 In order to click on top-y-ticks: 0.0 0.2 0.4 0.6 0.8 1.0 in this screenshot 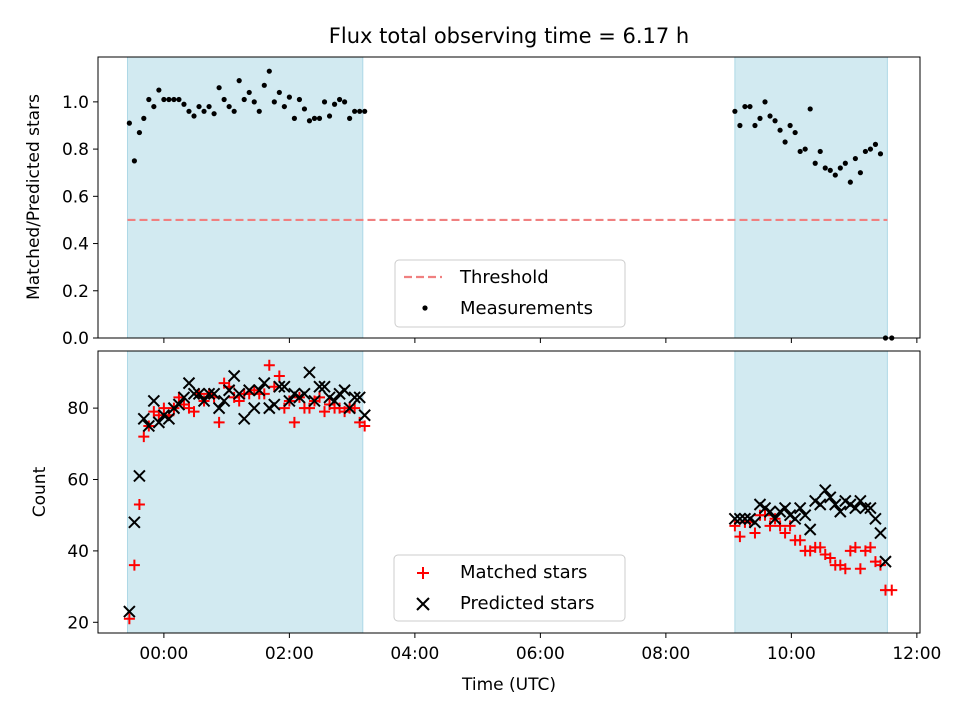, I will do `click(80, 221)`.